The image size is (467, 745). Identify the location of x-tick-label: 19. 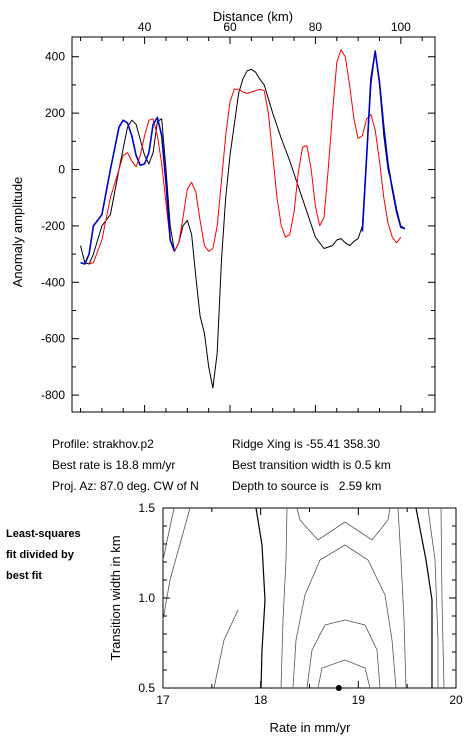
(359, 700).